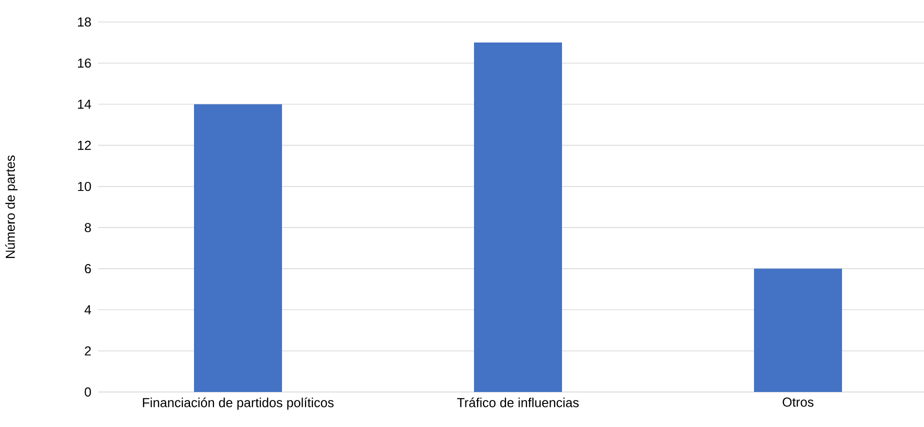  What do you see at coordinates (84, 63) in the screenshot?
I see `y-tick-label: 16` at bounding box center [84, 63].